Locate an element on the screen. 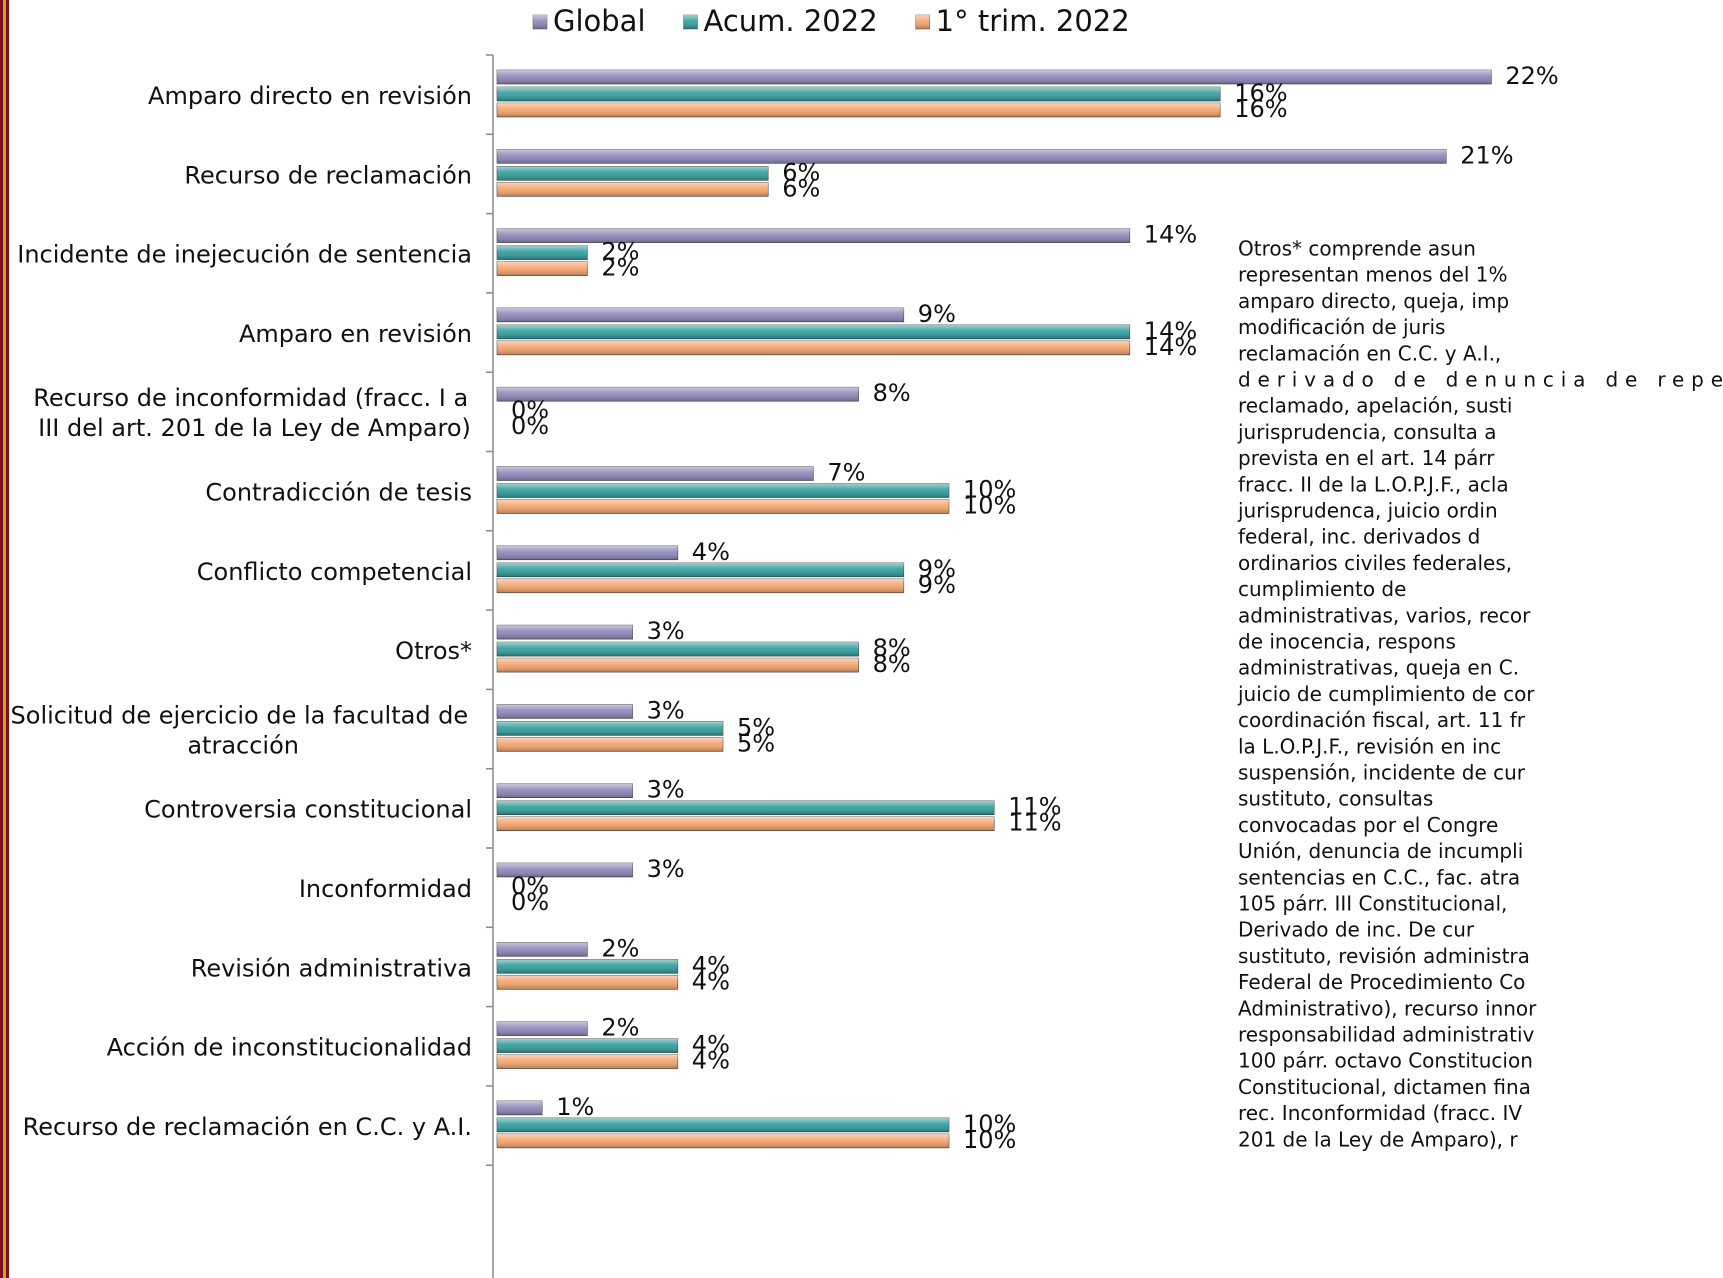  note-line: 100 párr. octavo Constitucion is located at coordinates (1385, 1061).